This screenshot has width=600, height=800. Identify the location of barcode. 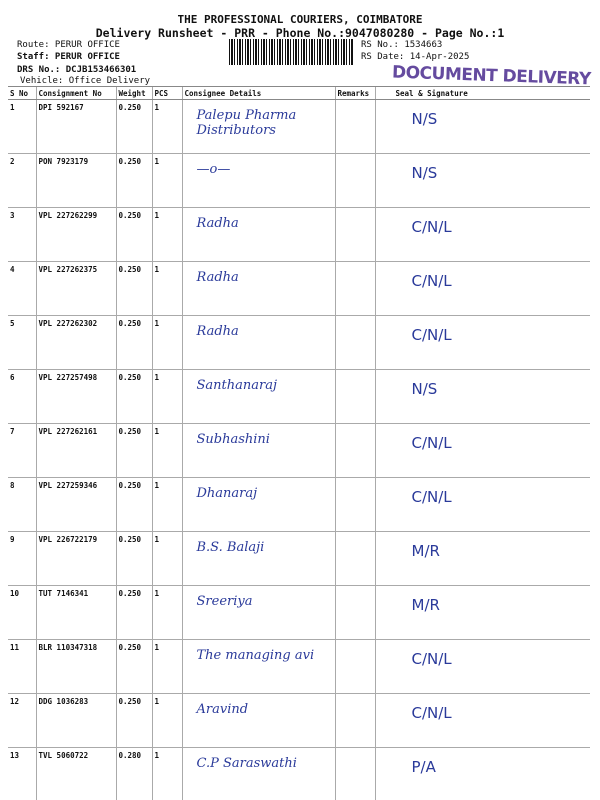
(291, 52).